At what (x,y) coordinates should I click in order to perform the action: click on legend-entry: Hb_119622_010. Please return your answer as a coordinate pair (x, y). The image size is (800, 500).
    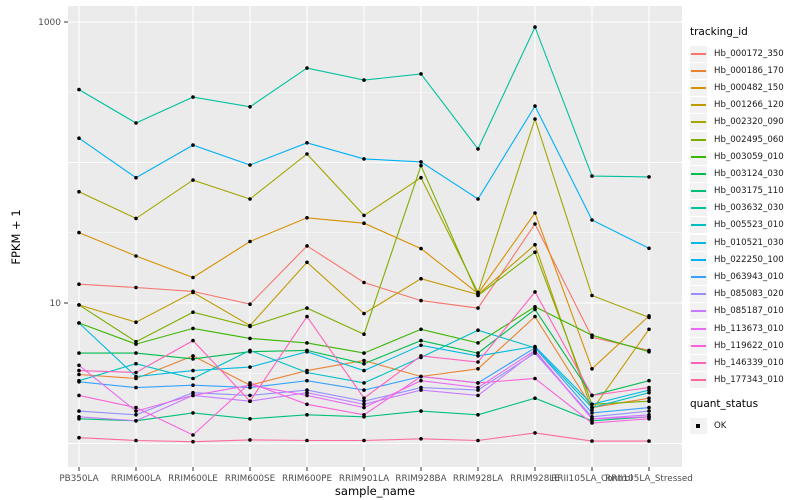
    Looking at the image, I should click on (744, 345).